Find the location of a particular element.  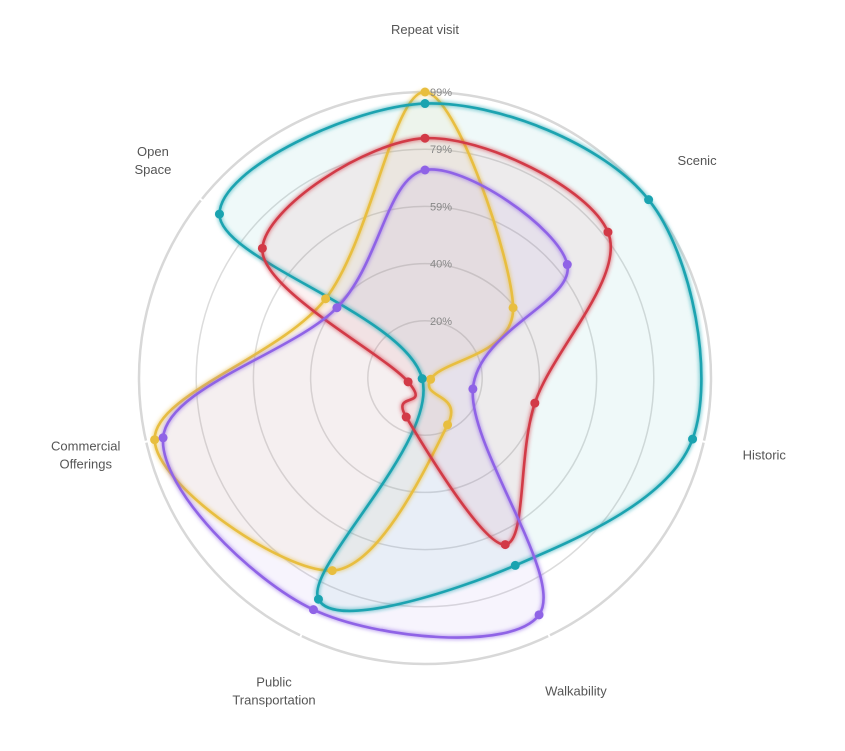

axis-label-line: Commercial is located at coordinates (85, 445).